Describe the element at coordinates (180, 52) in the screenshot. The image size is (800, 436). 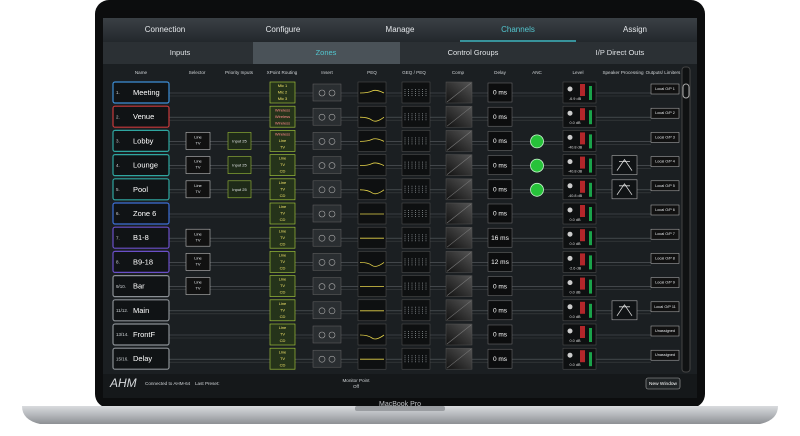
I see `subtab: Inputs` at that location.